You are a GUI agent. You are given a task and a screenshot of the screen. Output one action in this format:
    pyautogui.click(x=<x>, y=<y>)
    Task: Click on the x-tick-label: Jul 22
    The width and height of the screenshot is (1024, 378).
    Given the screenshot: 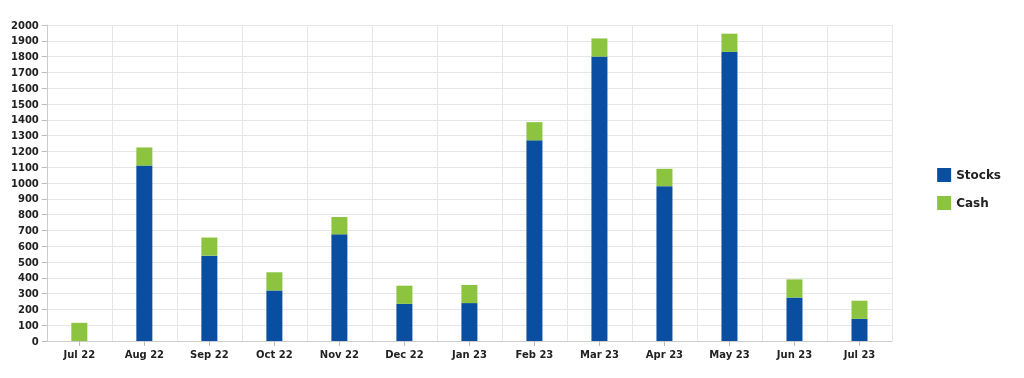 What is the action you would take?
    pyautogui.click(x=79, y=354)
    